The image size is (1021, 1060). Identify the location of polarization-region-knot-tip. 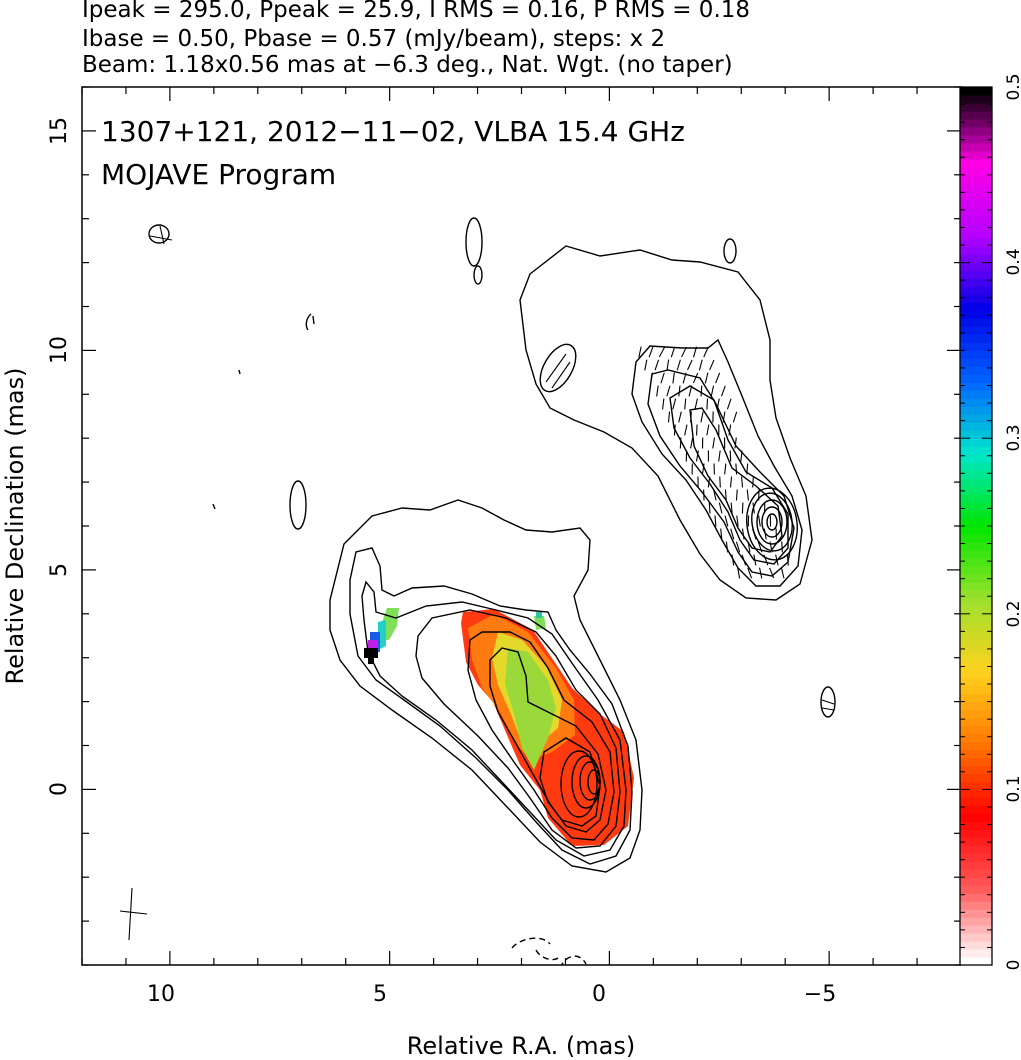
(539, 615).